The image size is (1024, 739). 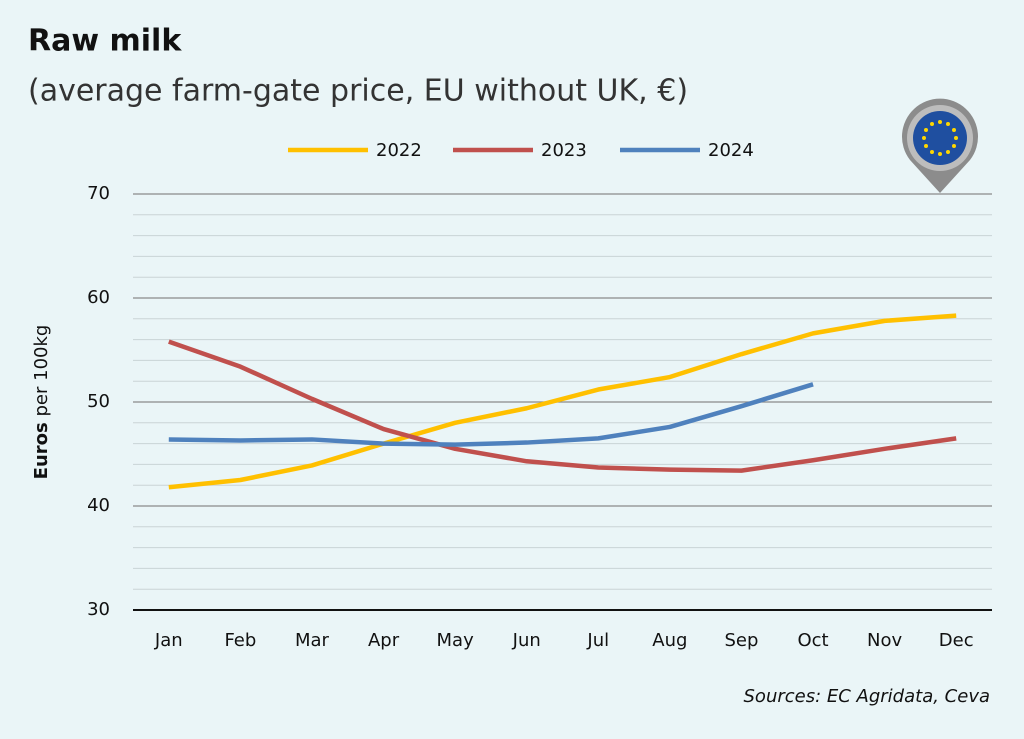 What do you see at coordinates (312, 640) in the screenshot?
I see `x-tick-label: Mar` at bounding box center [312, 640].